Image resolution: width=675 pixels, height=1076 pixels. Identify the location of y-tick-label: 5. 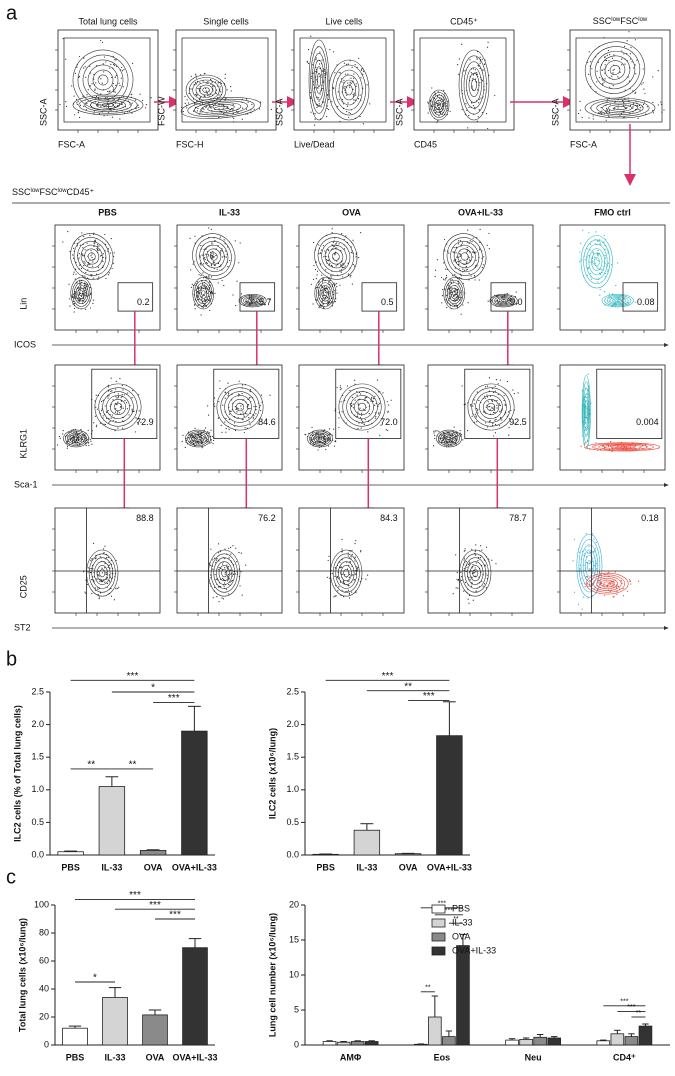
(296, 1009).